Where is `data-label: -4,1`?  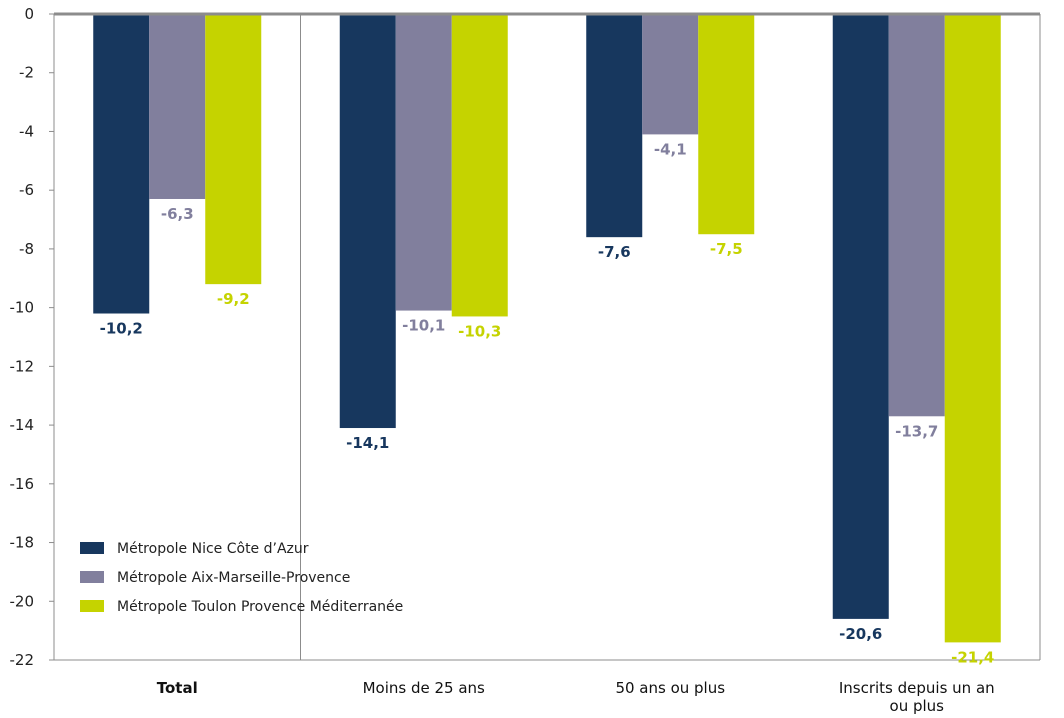 data-label: -4,1 is located at coordinates (670, 149).